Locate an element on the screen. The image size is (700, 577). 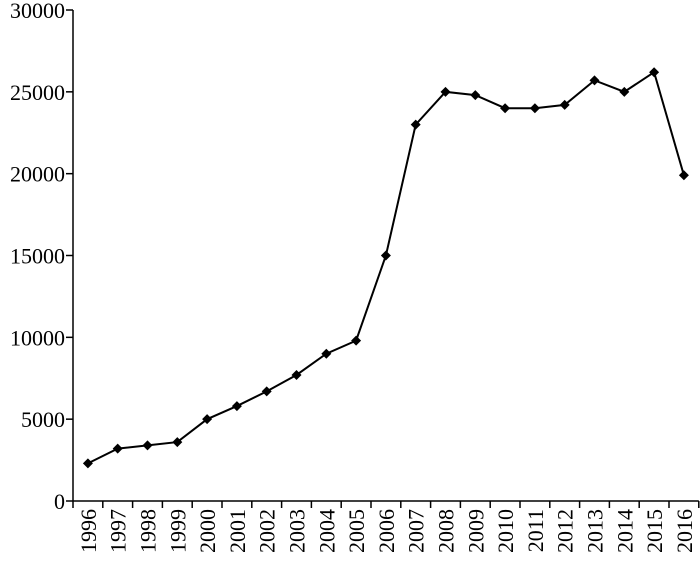
x-tick-label: 2007 is located at coordinates (416, 531).